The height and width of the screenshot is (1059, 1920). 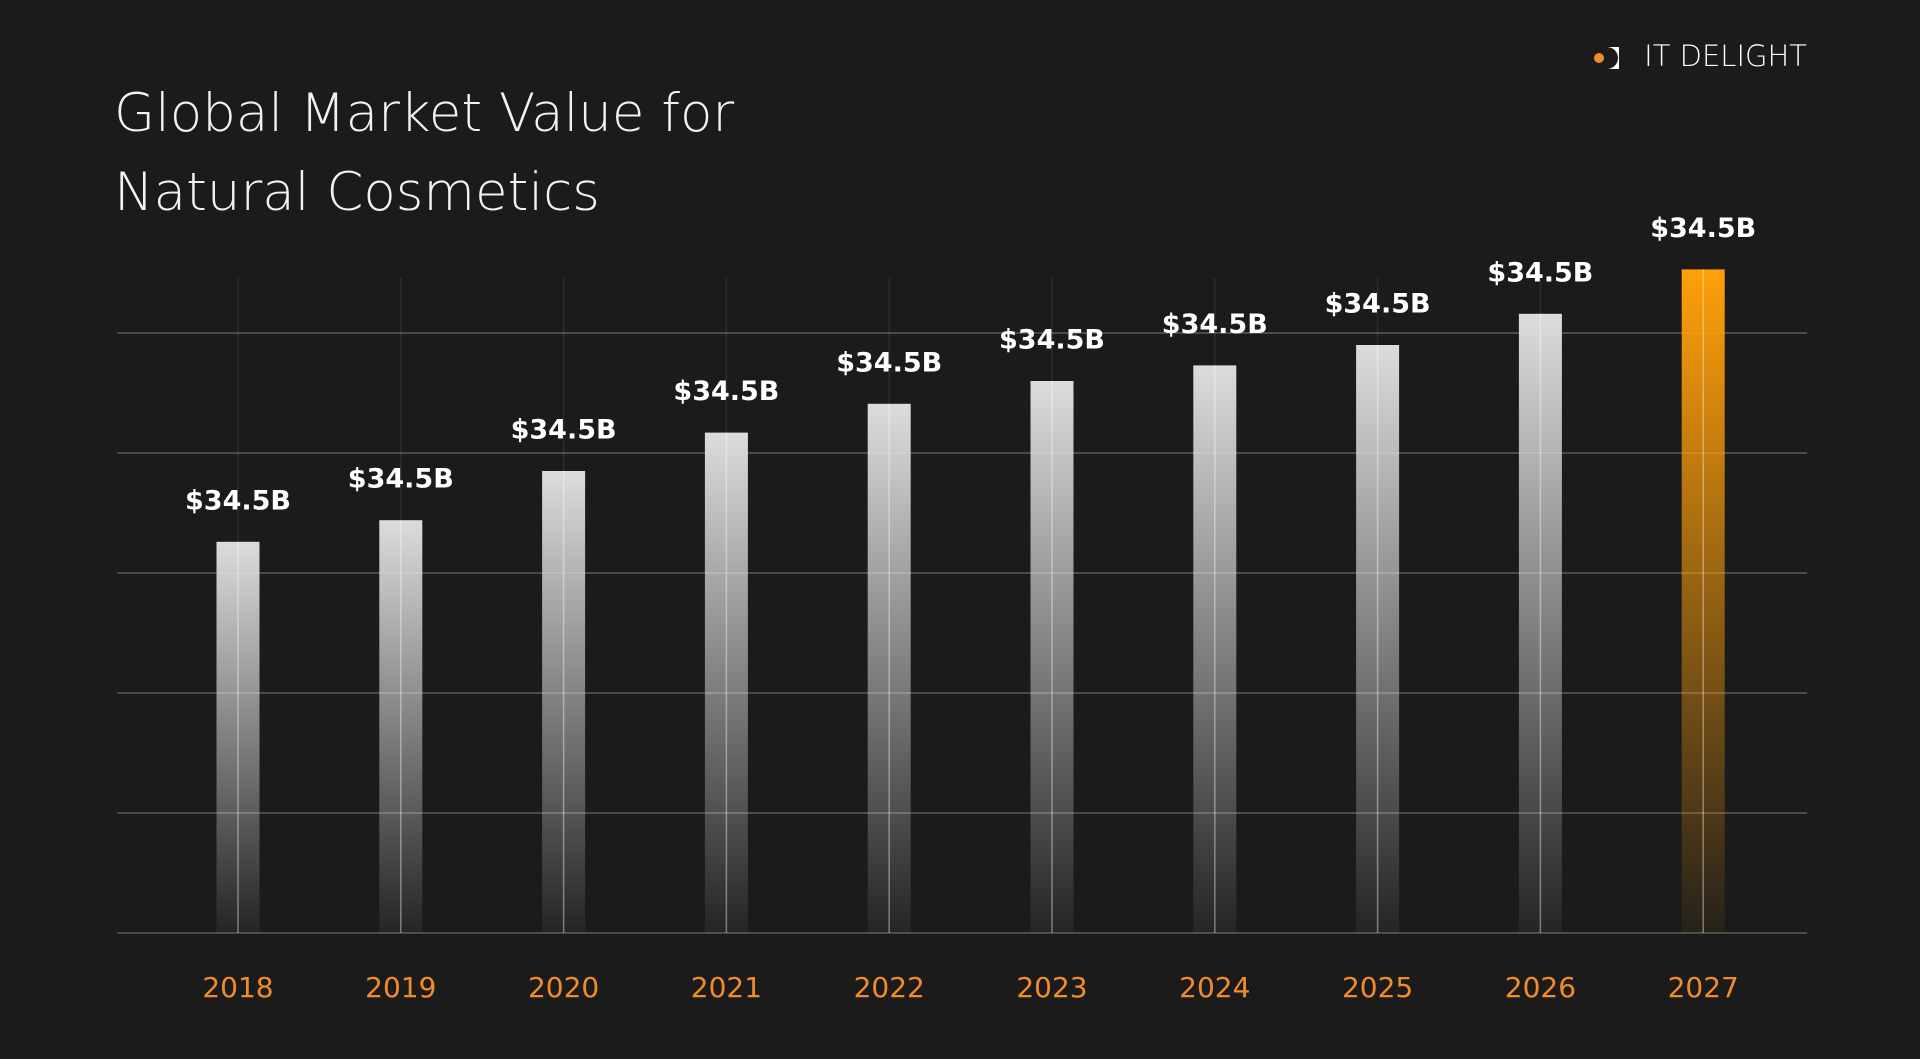 What do you see at coordinates (237, 987) in the screenshot?
I see `x-tick-label: 2018` at bounding box center [237, 987].